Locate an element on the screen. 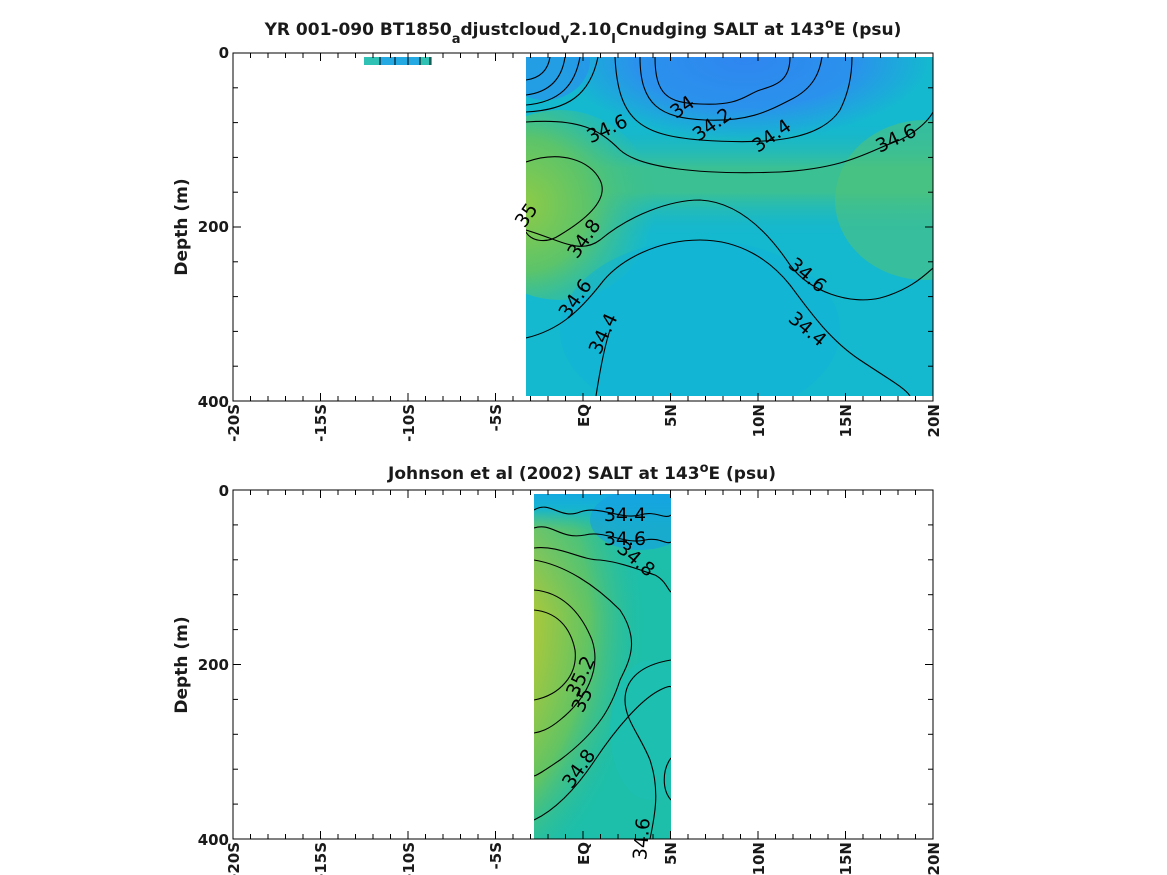 Image resolution: width=1167 pixels, height=875 pixels. bottom-y-tick-labels: 0 200 400 is located at coordinates (213, 665).